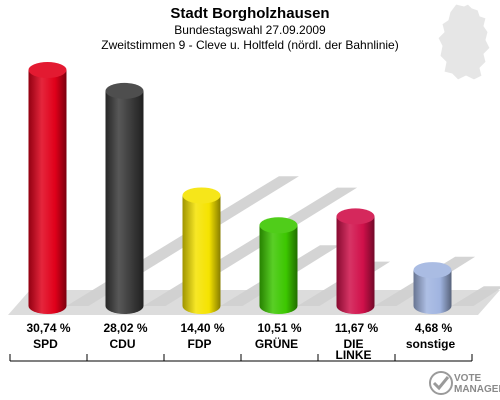  Describe the element at coordinates (125, 328) in the screenshot. I see `value-label: 28,02 %` at that location.